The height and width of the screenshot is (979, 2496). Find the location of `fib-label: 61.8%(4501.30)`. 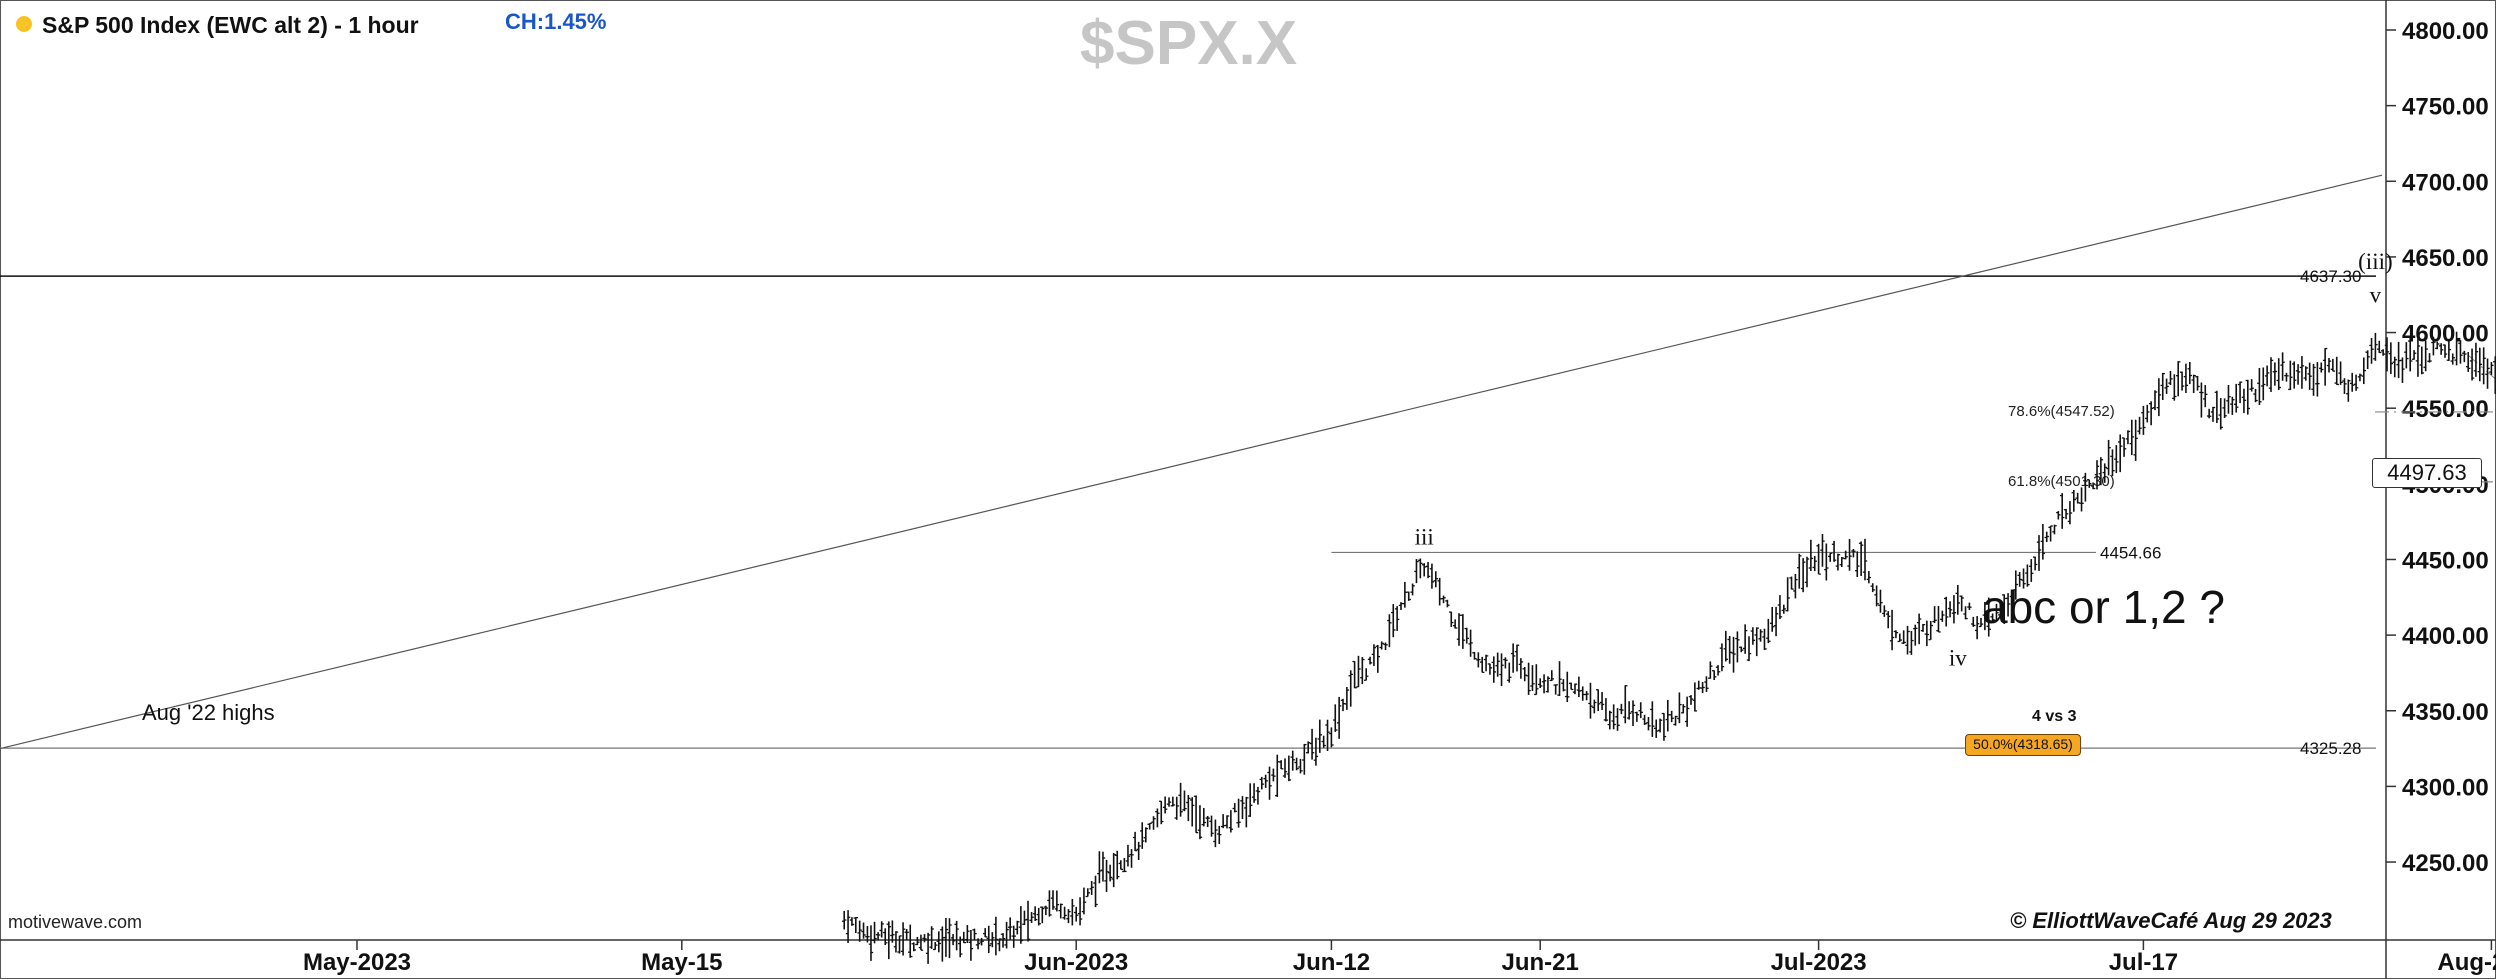

fib-label: 61.8%(4501.30) is located at coordinates (2061, 481).